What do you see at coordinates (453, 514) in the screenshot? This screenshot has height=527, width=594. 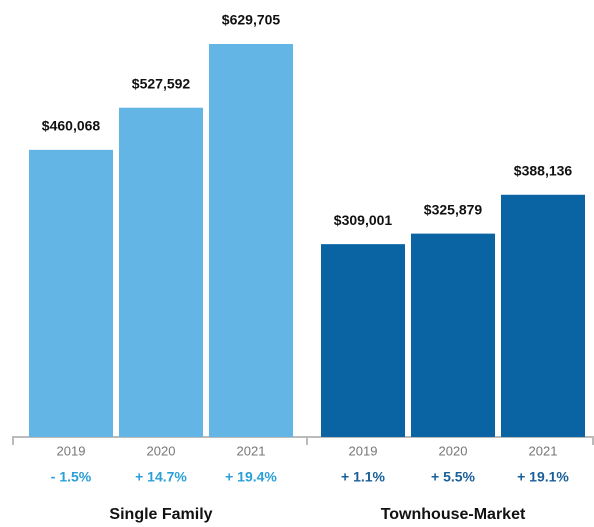 I see `group-label: Townhouse-Market` at bounding box center [453, 514].